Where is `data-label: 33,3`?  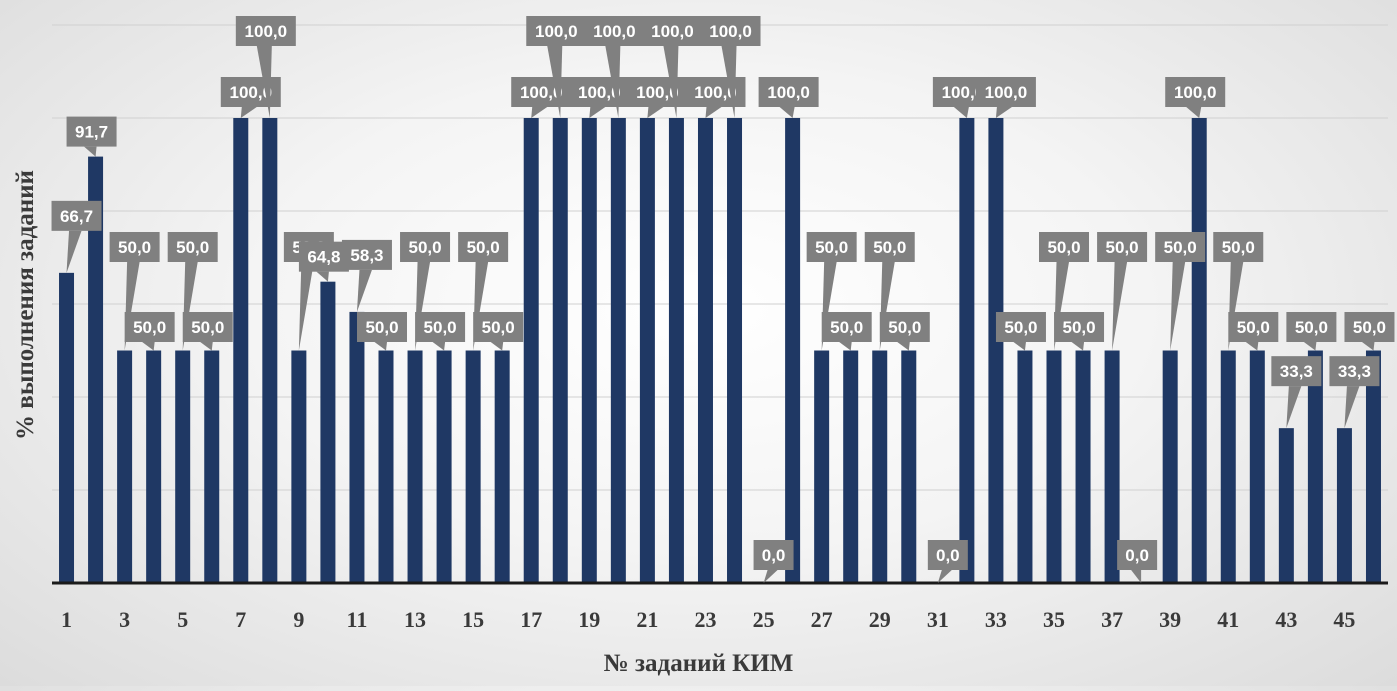 data-label: 33,3 is located at coordinates (1296, 392).